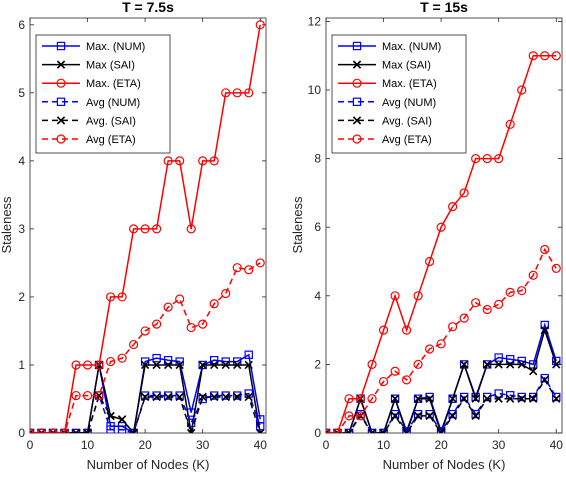  Describe the element at coordinates (406, 66) in the screenshot. I see `legend-label: Max (SAI)` at that location.